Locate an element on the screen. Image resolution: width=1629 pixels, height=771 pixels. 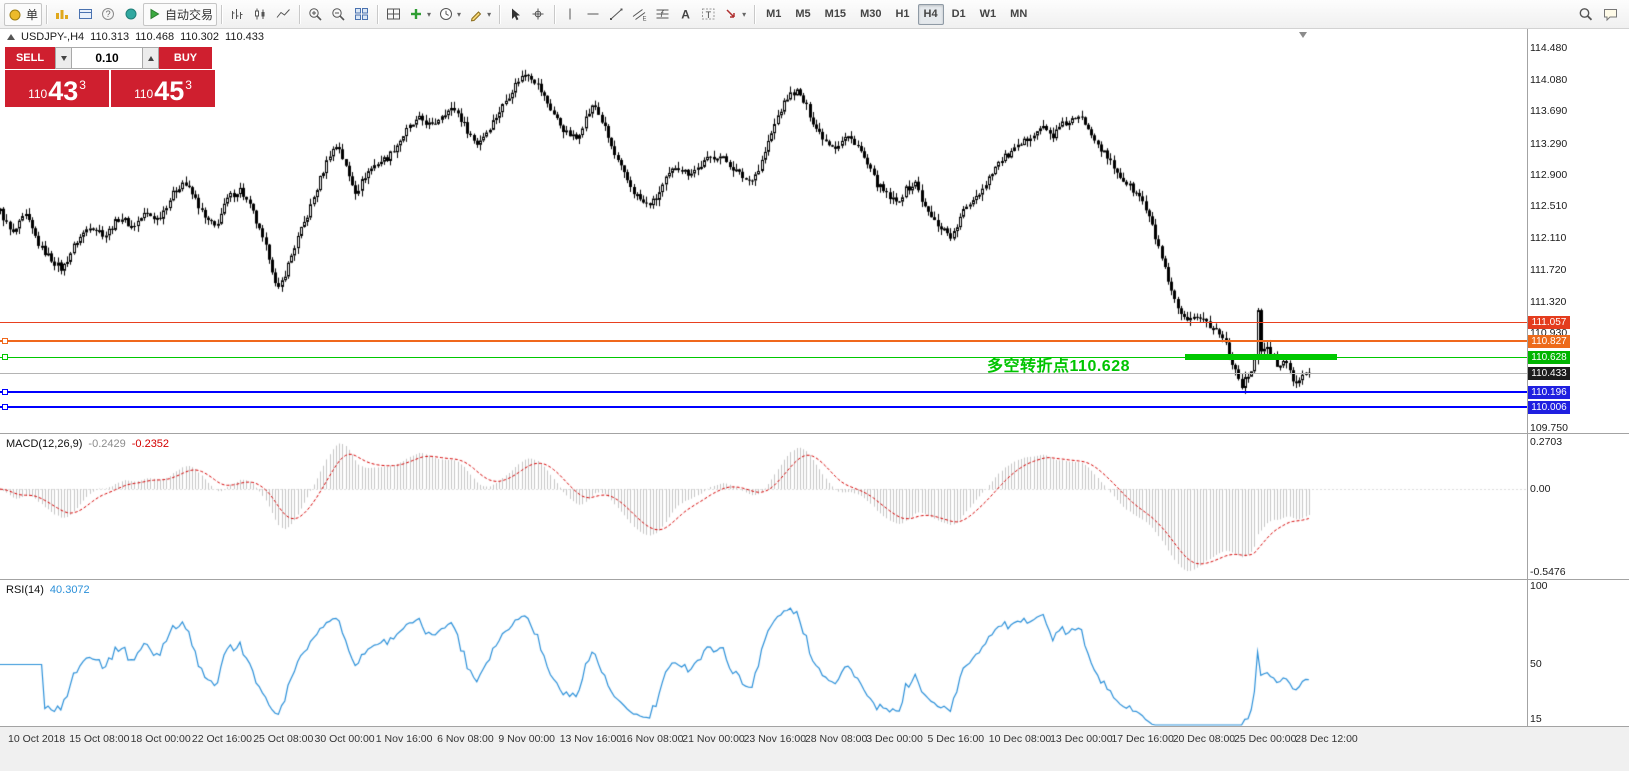
sell-price-big: 43 is located at coordinates (63, 91).